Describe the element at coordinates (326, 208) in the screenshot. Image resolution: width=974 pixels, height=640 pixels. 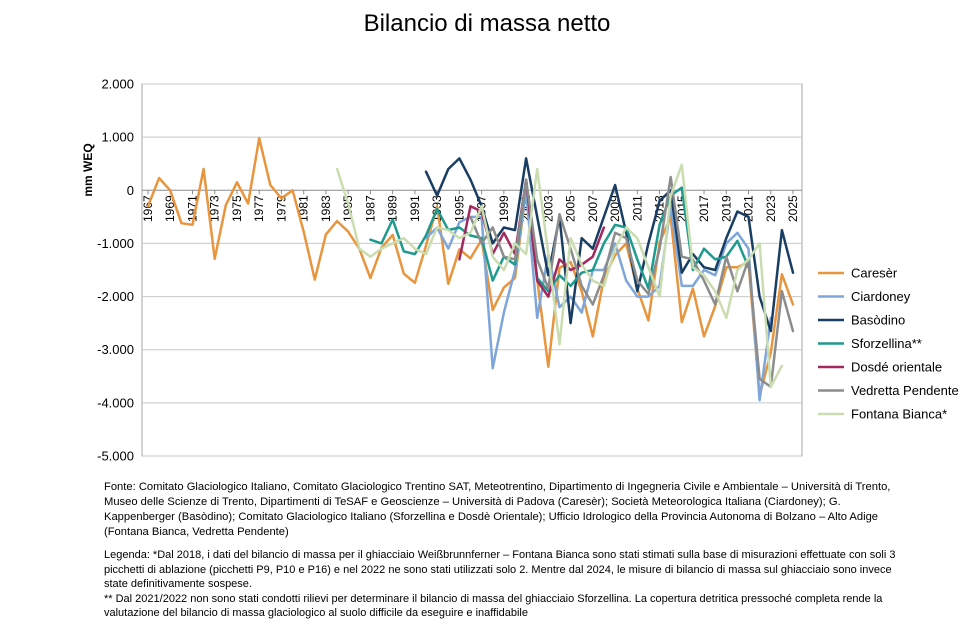
I see `x-tick-label: 1983` at that location.